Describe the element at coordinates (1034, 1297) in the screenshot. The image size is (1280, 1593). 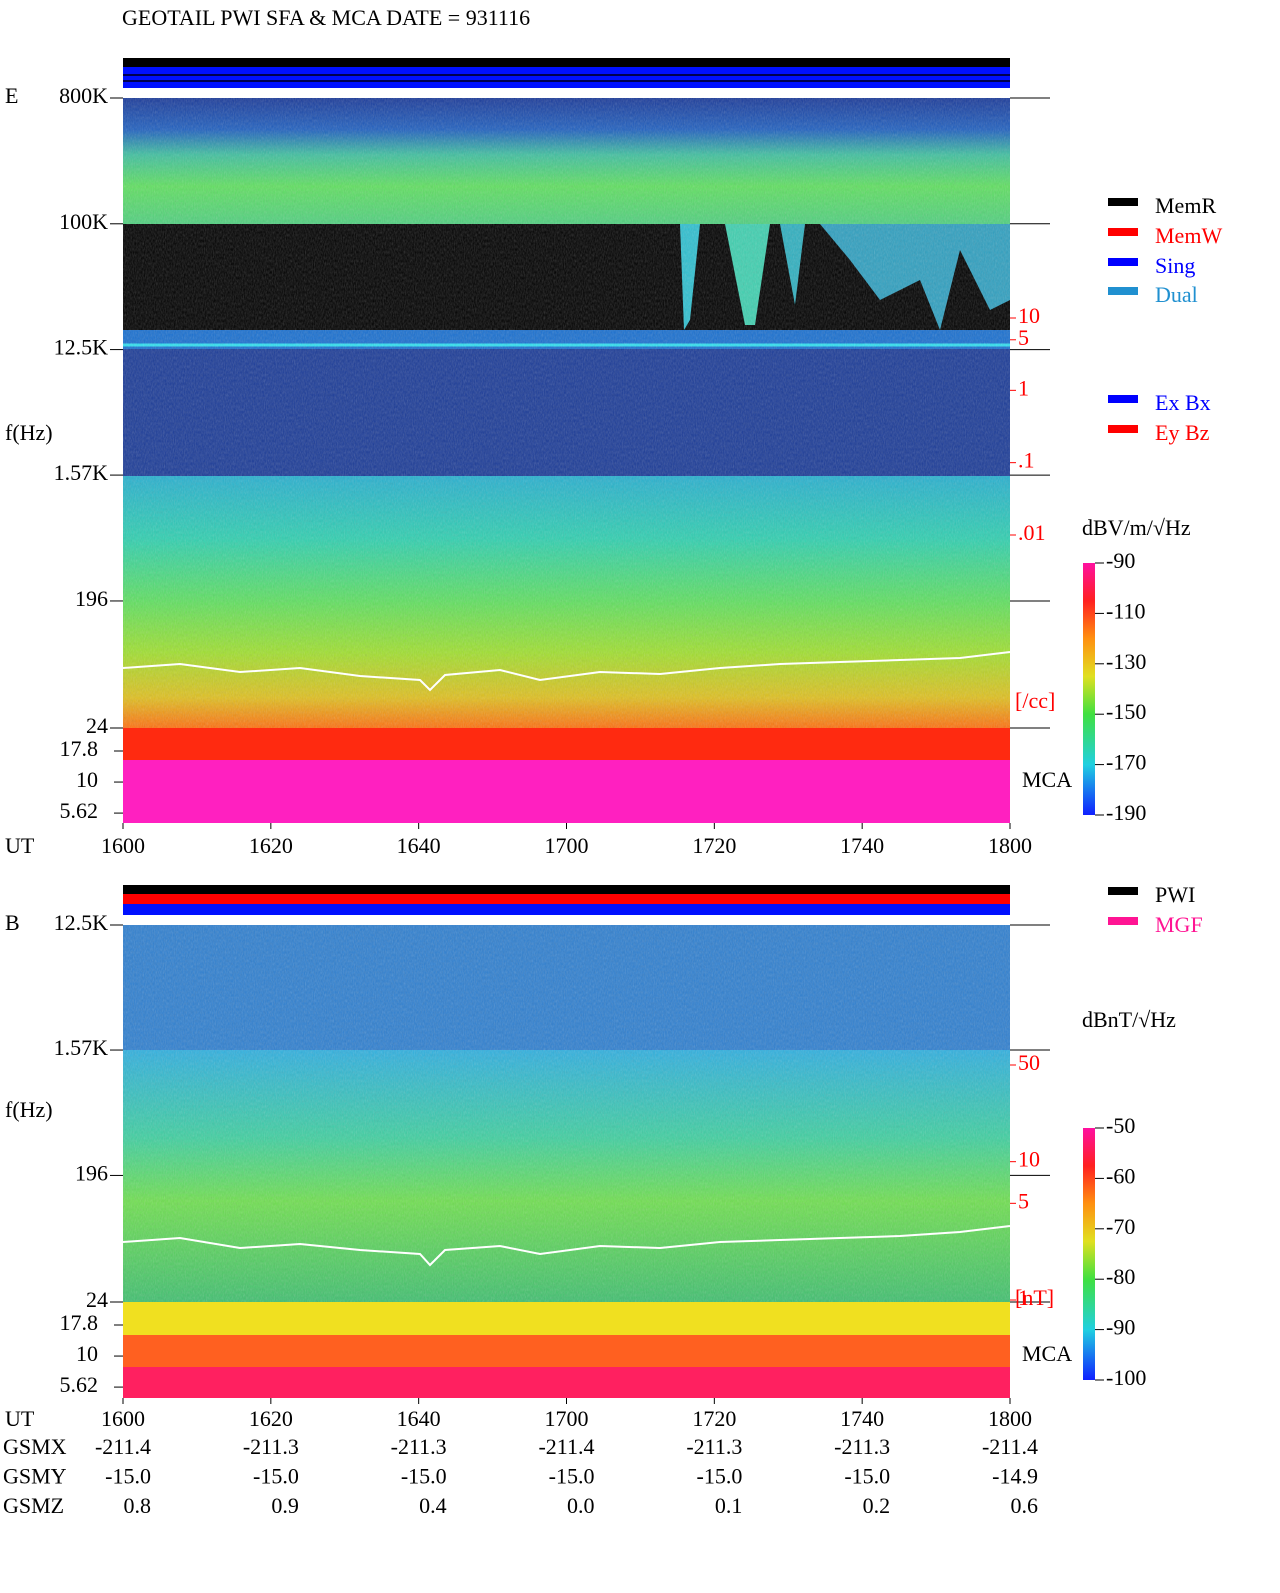
I see `y2-axis-label: [nT]` at that location.